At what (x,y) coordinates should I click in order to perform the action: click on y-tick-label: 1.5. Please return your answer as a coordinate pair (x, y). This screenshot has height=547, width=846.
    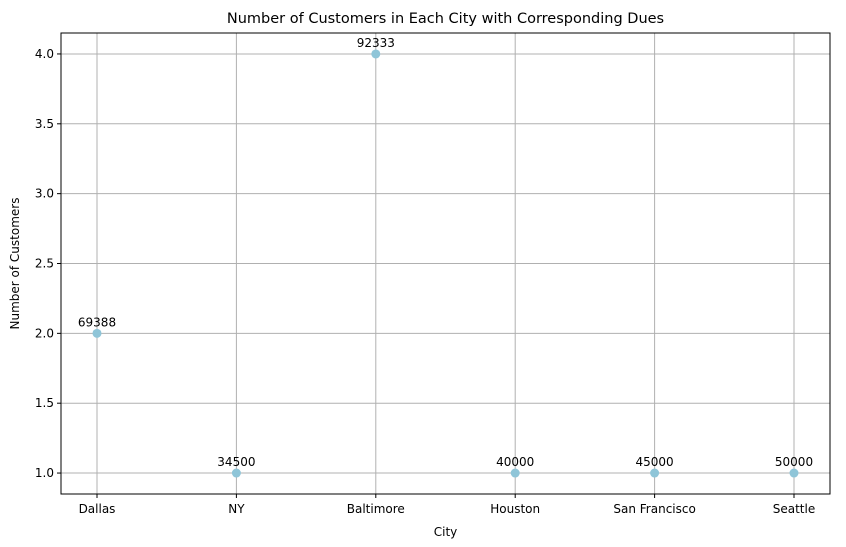
    Looking at the image, I should click on (44, 403).